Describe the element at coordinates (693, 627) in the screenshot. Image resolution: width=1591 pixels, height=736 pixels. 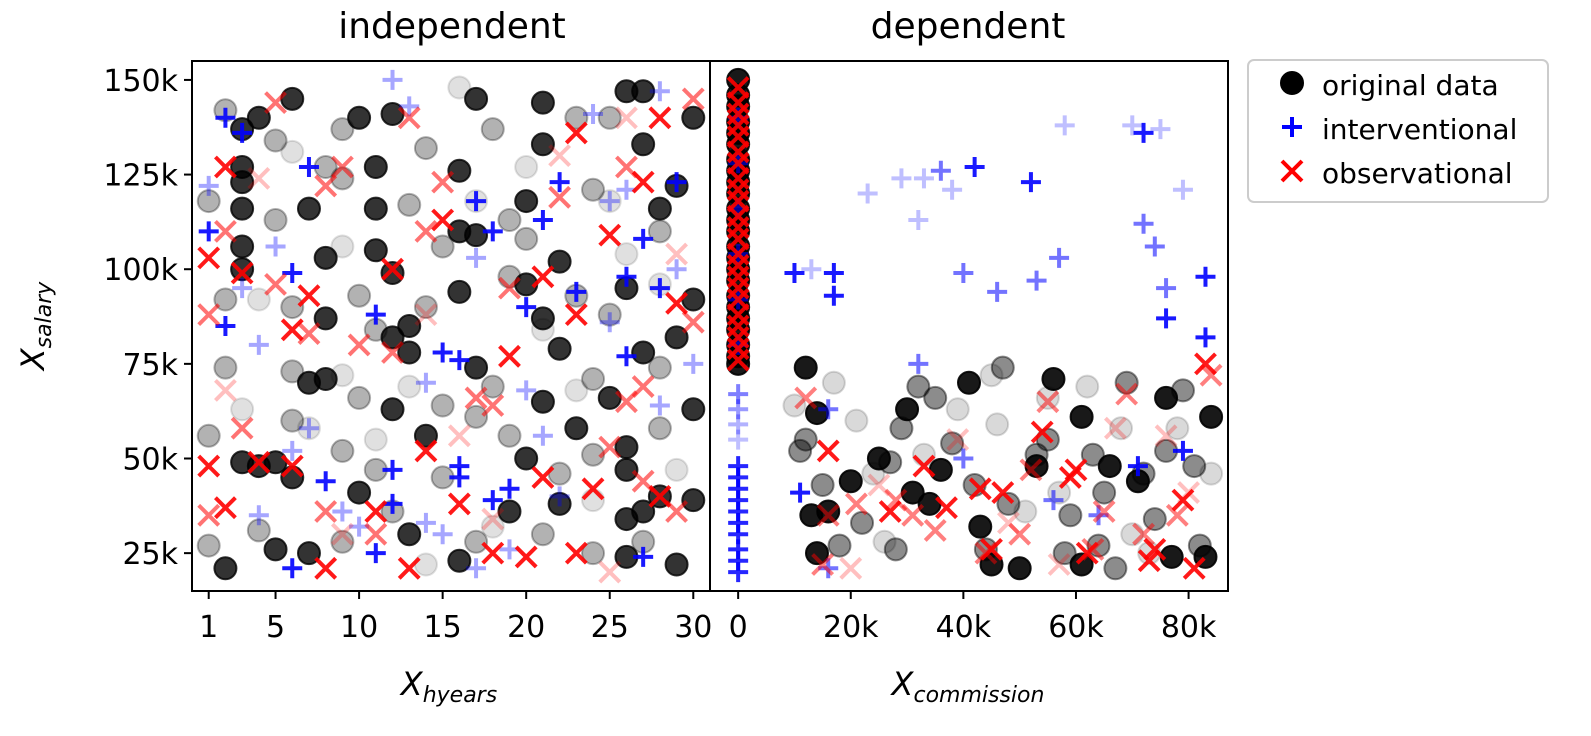
I see `left-x-tick-label: 30` at that location.